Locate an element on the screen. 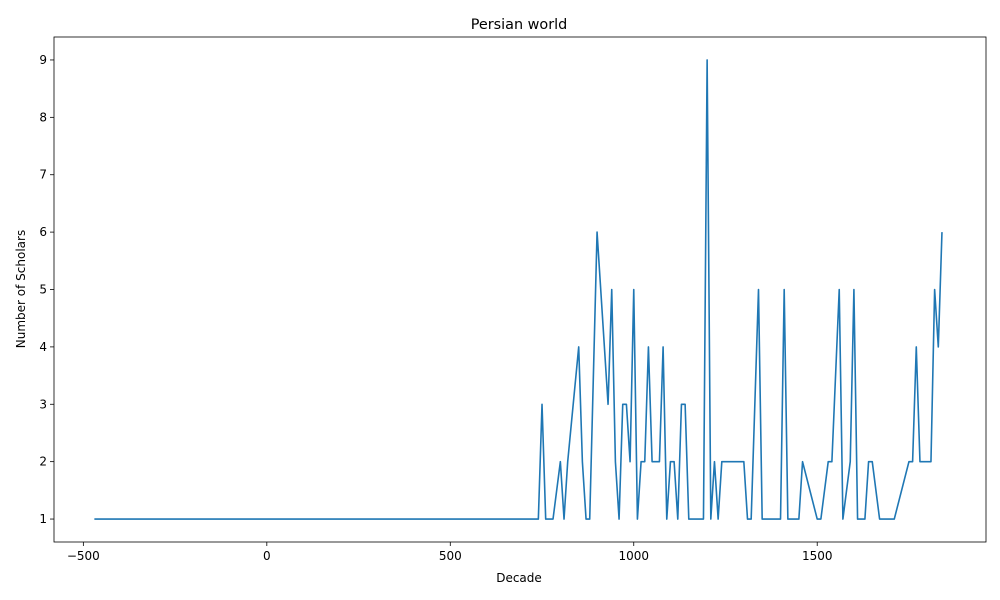 Image resolution: width=1000 pixels, height=600 pixels. y-tick-label: 3 is located at coordinates (43, 404).